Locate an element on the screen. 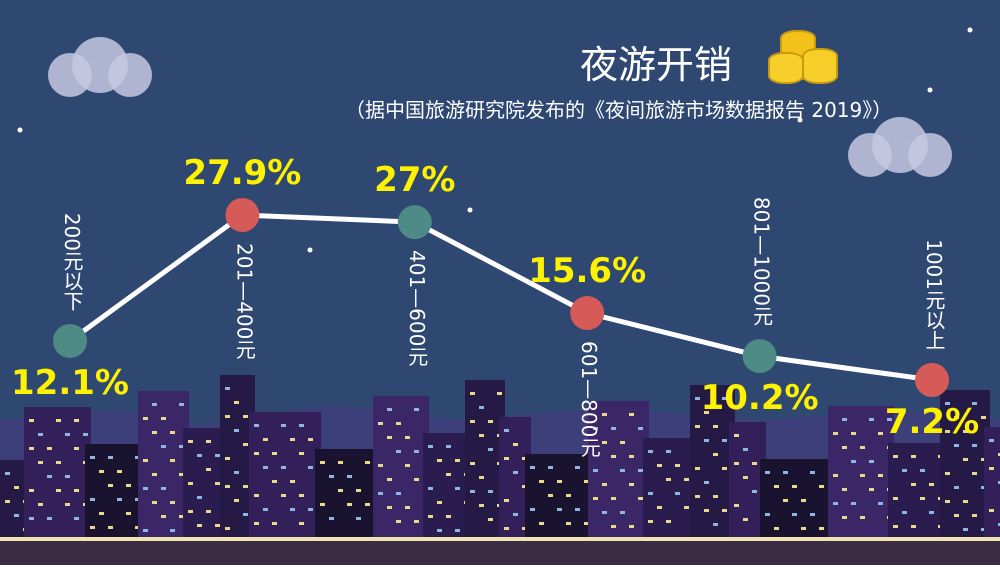 The height and width of the screenshot is (567, 1000). category-label: 801—1000元 is located at coordinates (761, 262).